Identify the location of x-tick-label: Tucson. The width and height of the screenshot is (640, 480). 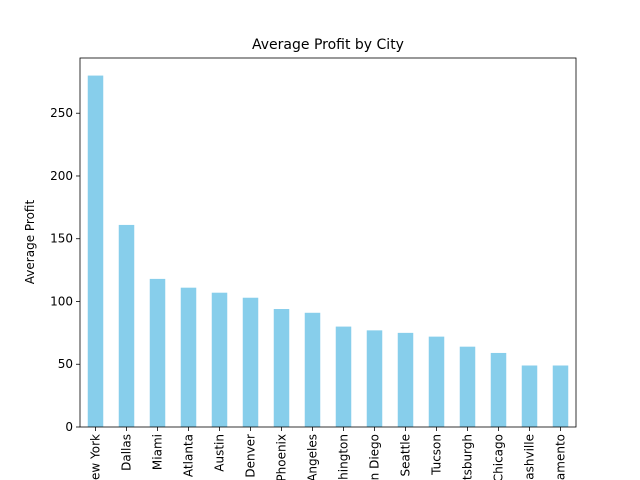
(437, 455).